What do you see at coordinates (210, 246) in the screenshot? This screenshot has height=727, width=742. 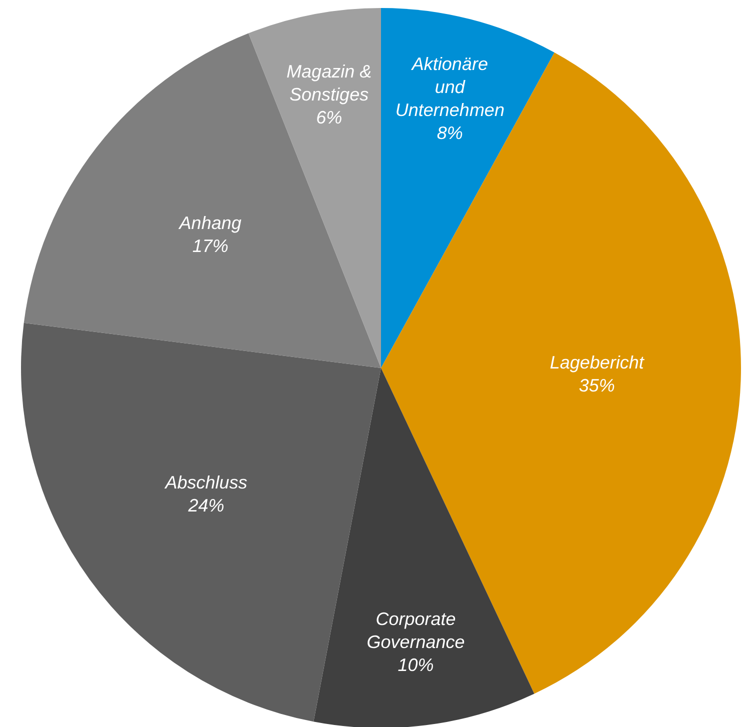 I see `data-label: 17%` at bounding box center [210, 246].